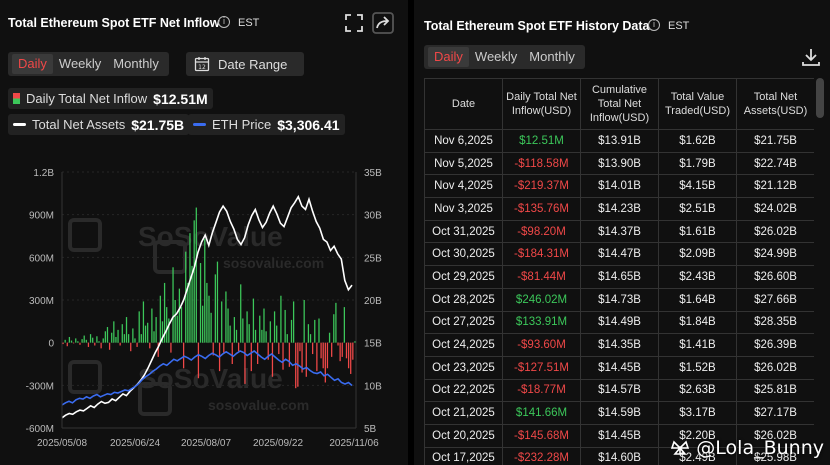 This screenshot has width=830, height=465. Describe the element at coordinates (537, 26) in the screenshot. I see `history-title: Total Ethereum Spot ETF History Data` at that location.